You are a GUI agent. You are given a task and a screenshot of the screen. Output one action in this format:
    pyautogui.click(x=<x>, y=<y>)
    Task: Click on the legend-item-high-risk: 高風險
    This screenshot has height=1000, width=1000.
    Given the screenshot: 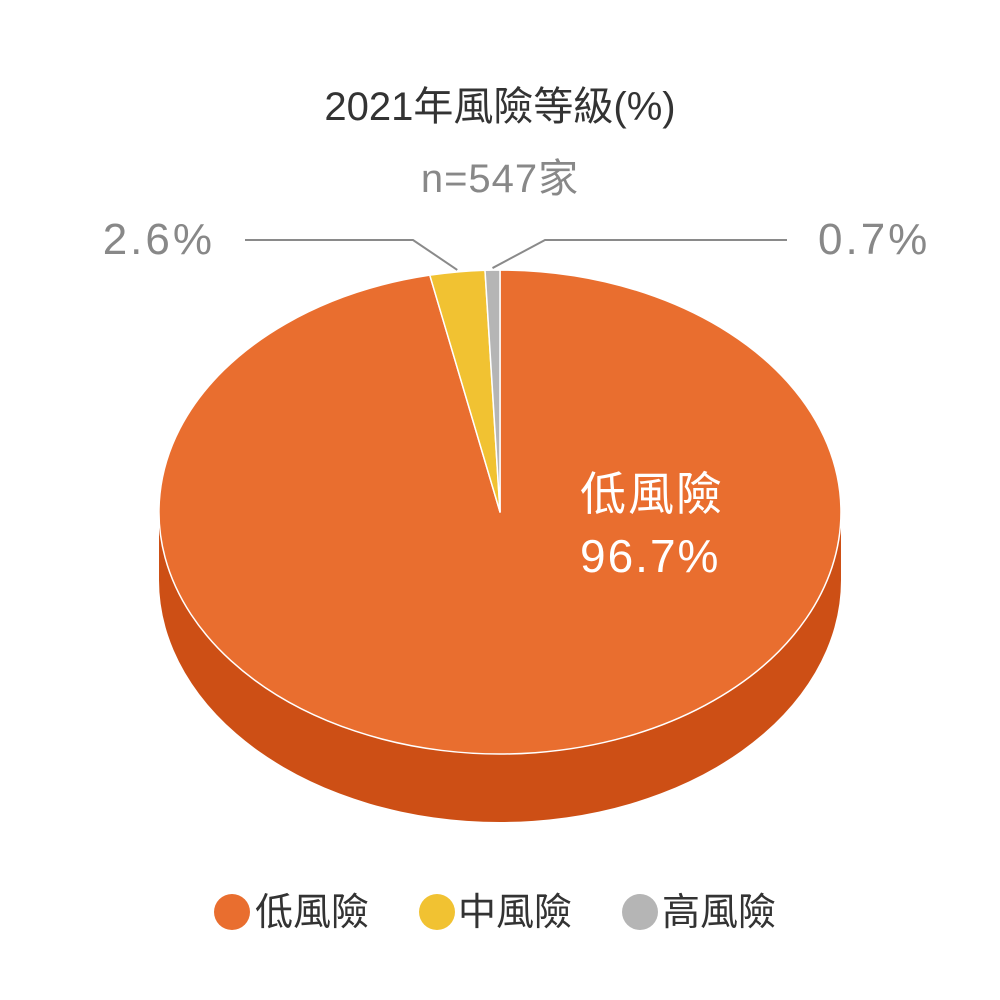 What is the action you would take?
    pyautogui.click(x=699, y=913)
    